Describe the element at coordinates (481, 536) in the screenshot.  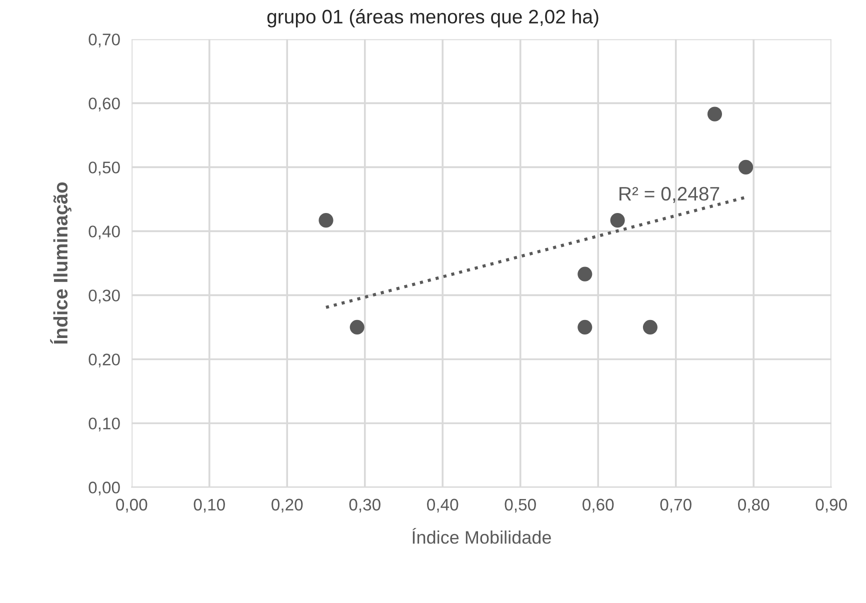
I see `x-axis-title: Índice Mobilidade` at that location.